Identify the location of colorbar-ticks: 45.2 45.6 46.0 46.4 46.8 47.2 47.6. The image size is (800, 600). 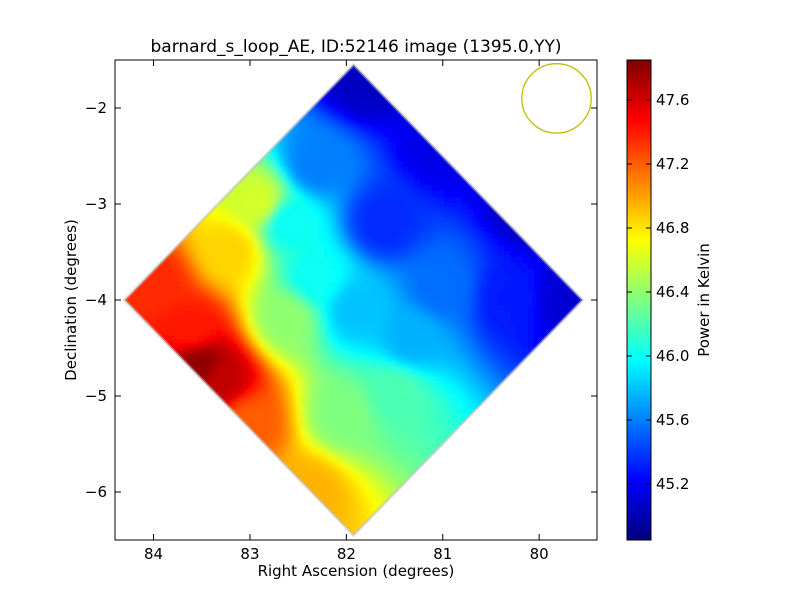
(658, 292).